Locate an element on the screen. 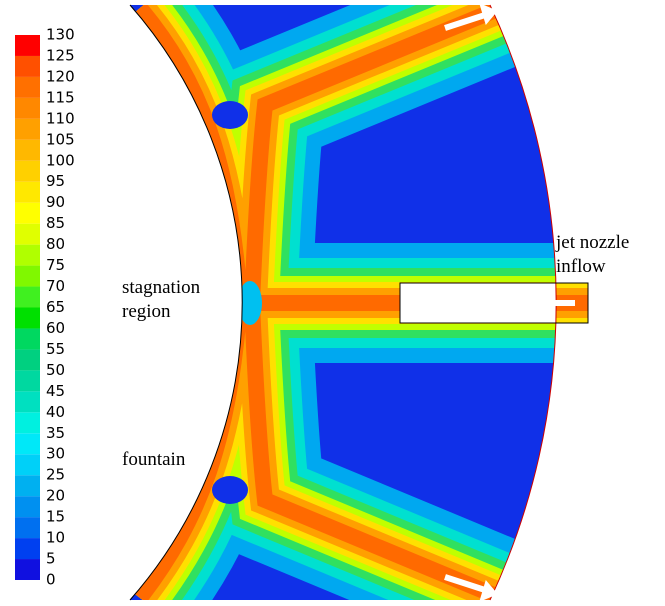  colorbar-label: 20 is located at coordinates (55, 496).